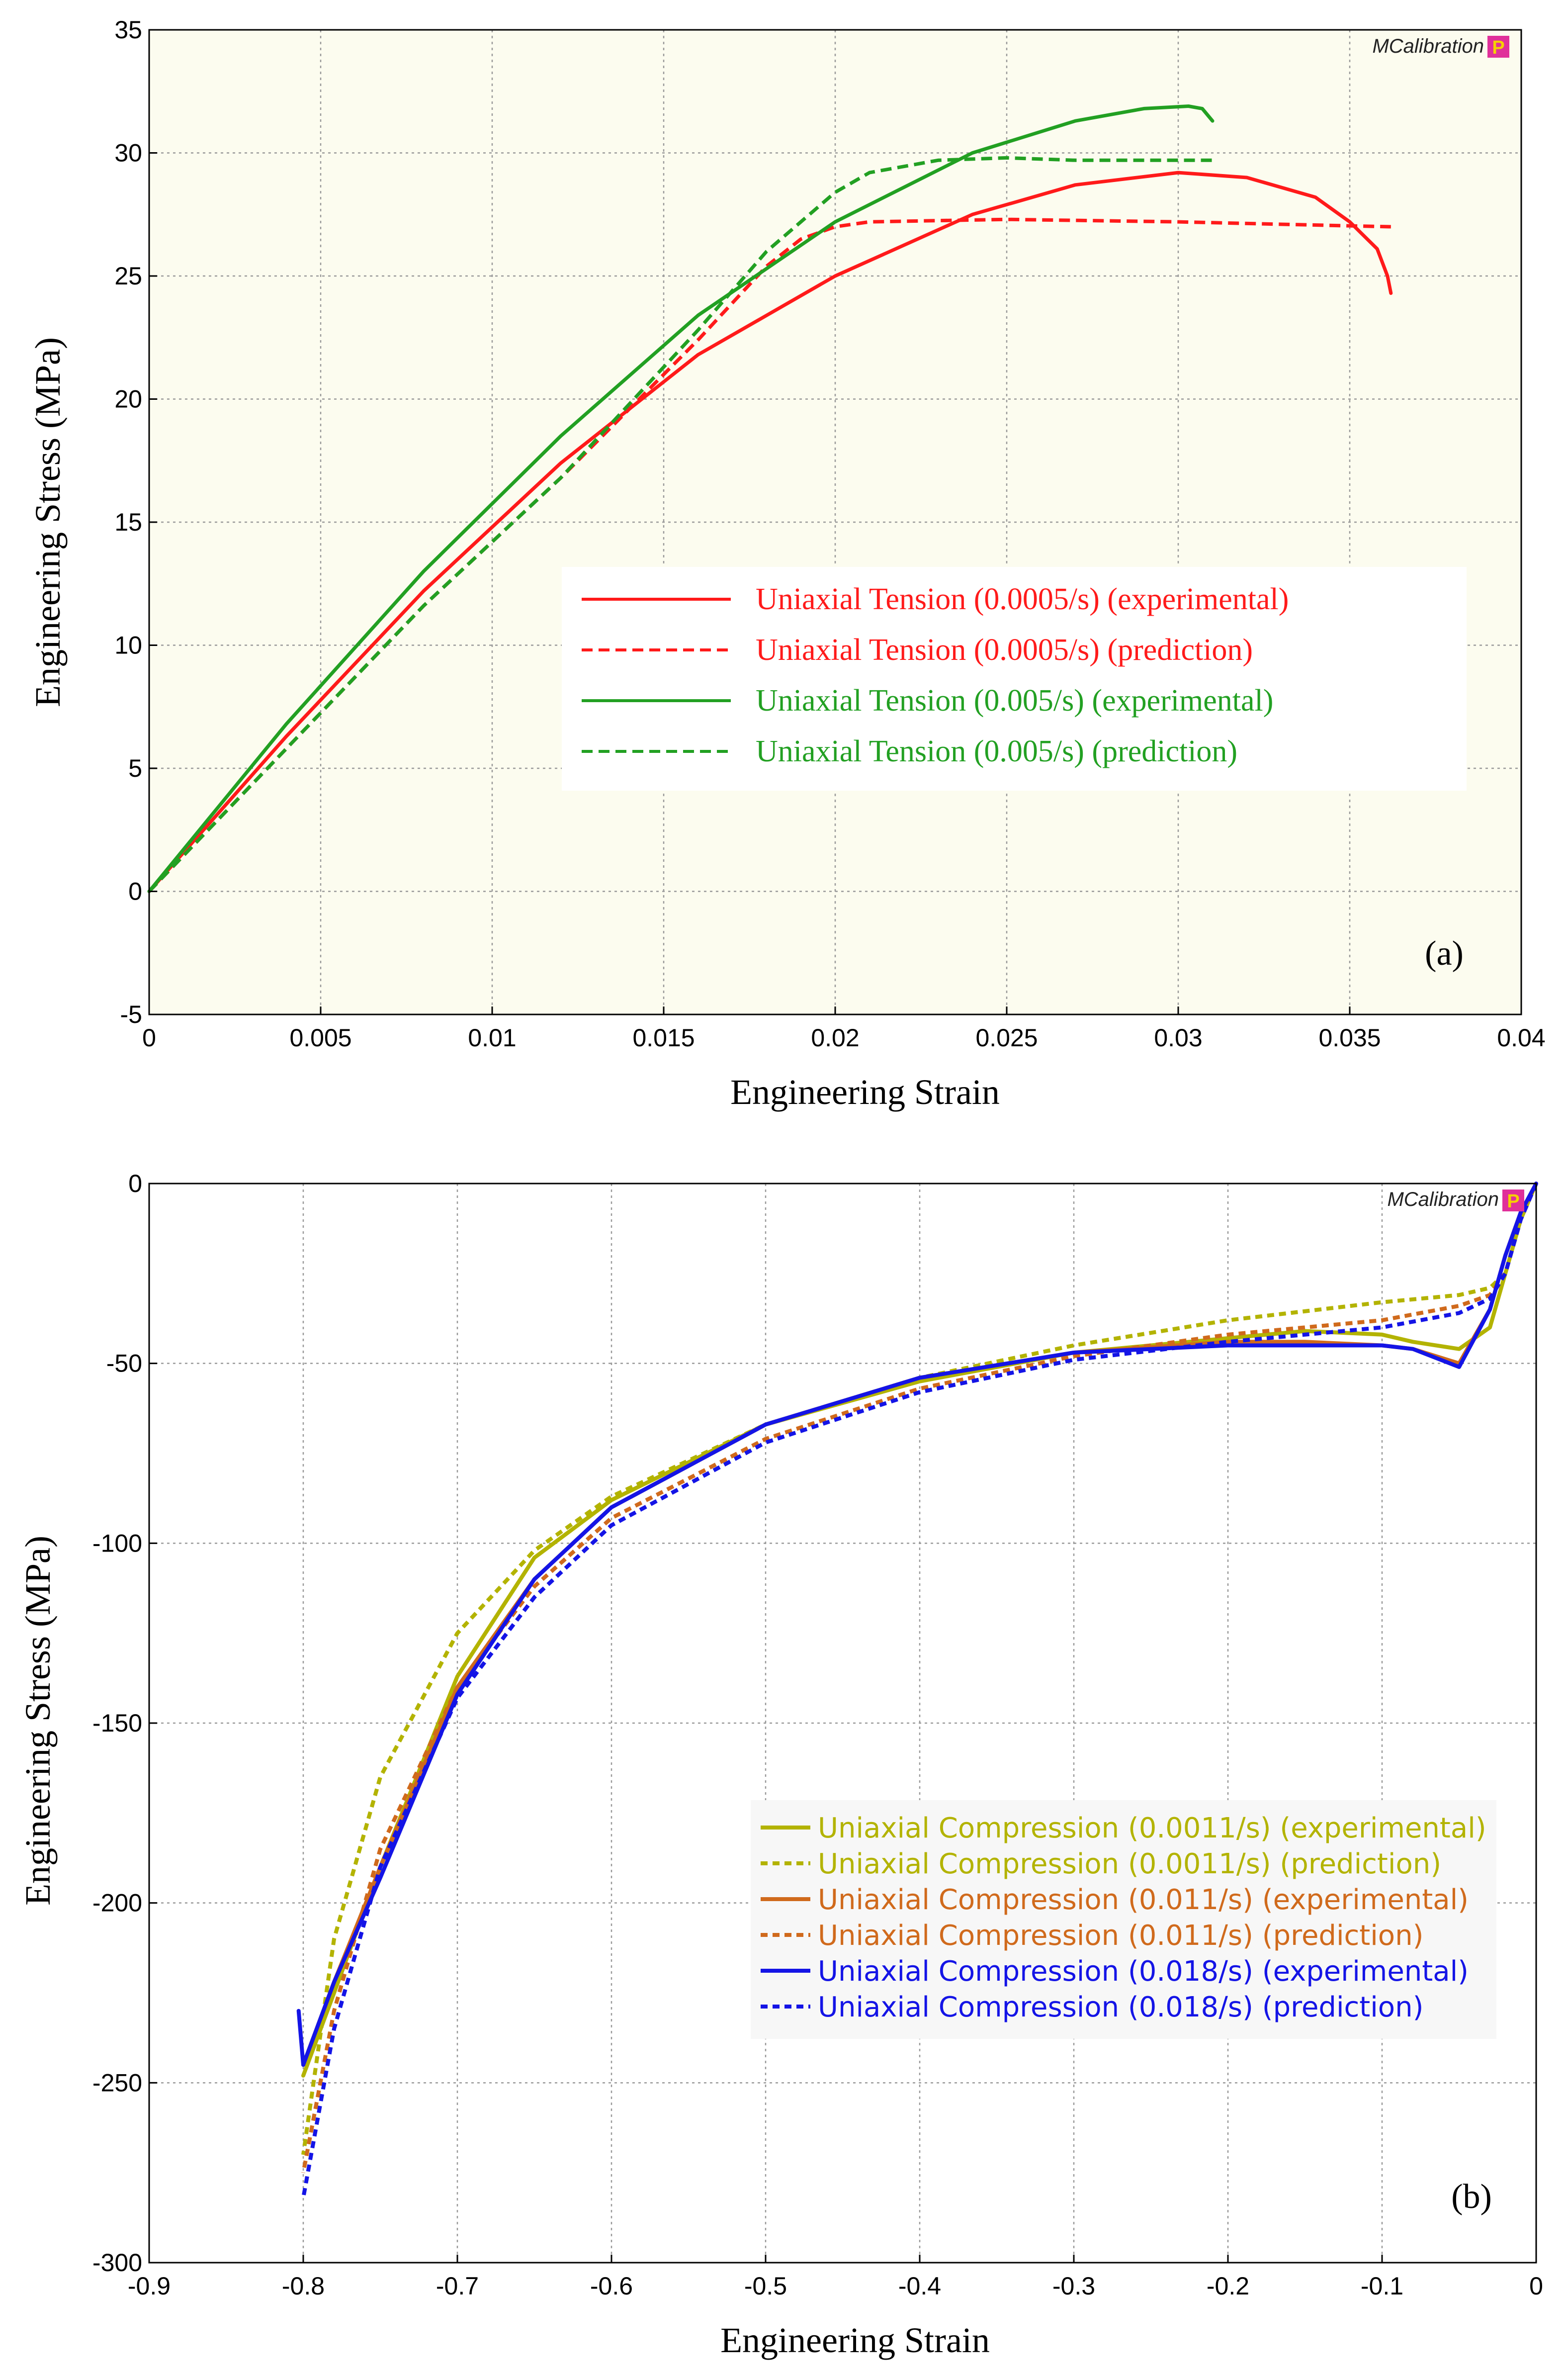  What do you see at coordinates (1178, 1038) in the screenshot?
I see `x-tick-label: 0.03` at bounding box center [1178, 1038].